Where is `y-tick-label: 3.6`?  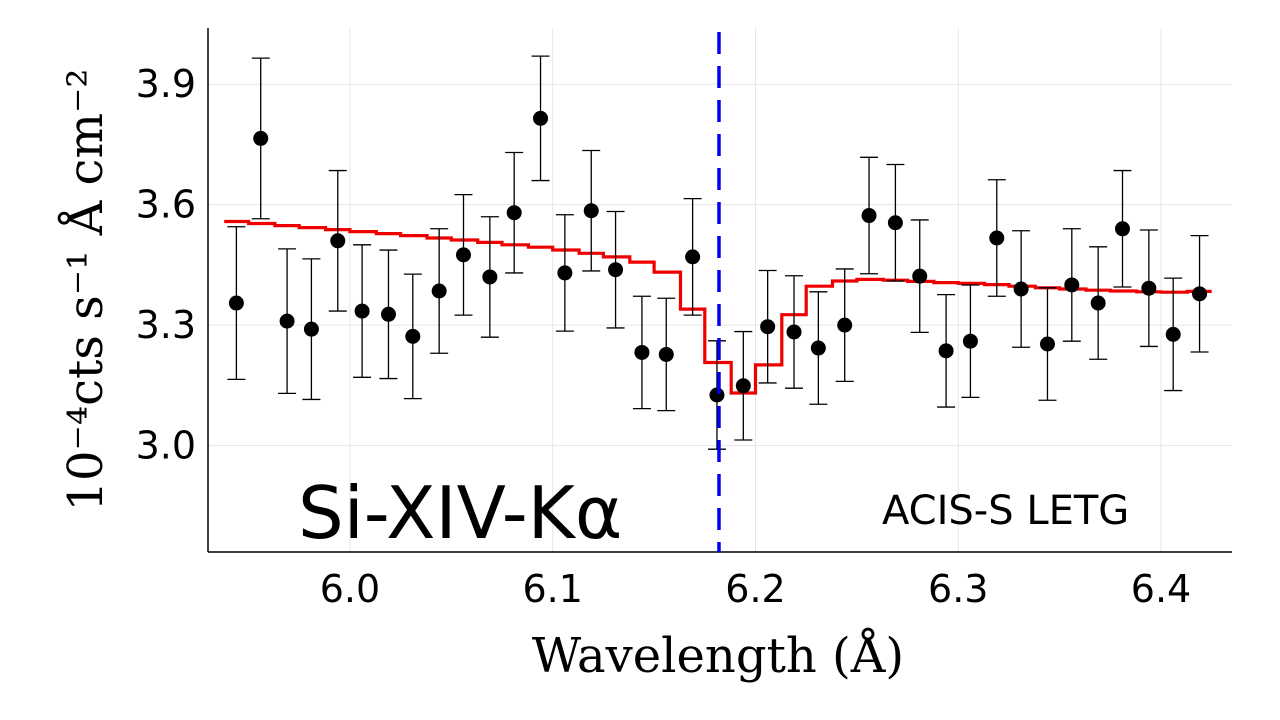 y-tick-label: 3.6 is located at coordinates (166, 205).